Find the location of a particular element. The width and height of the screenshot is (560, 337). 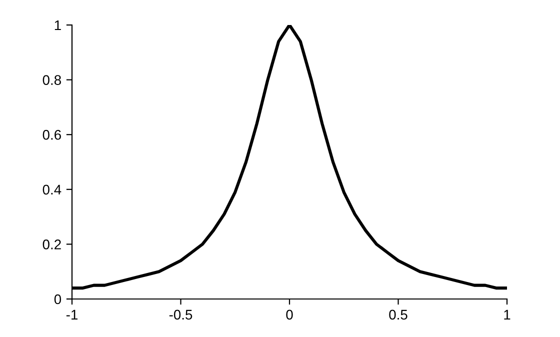

y-tick-label: 1 is located at coordinates (57, 25).